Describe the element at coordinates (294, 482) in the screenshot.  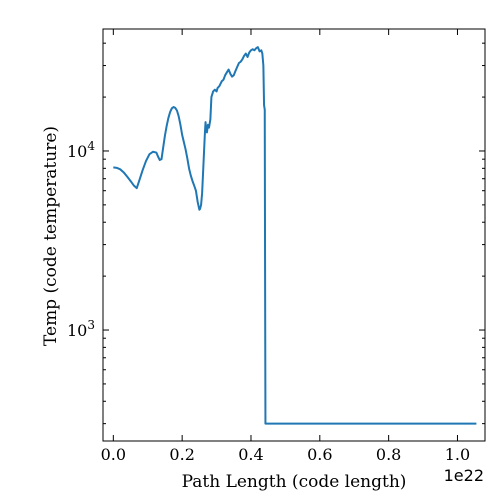
I see `x-axis-label: Path Length (code length)` at that location.